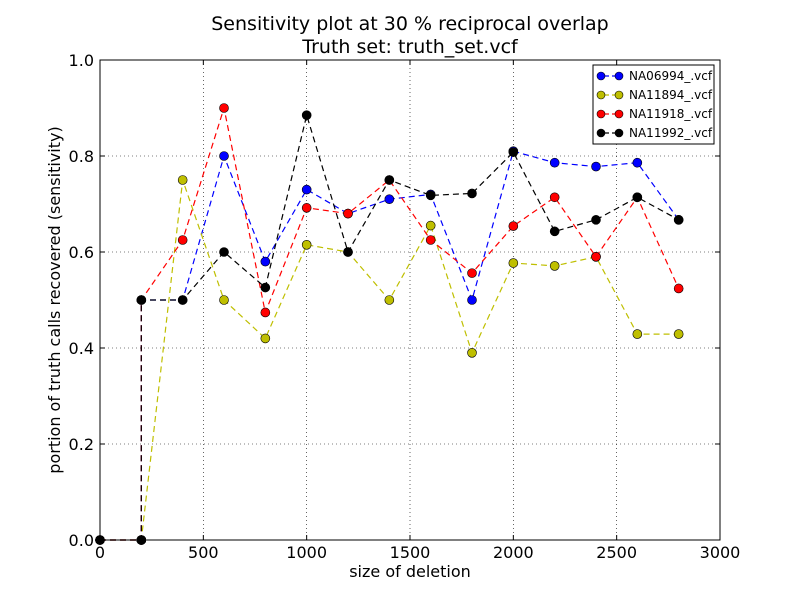  I want to click on y-tick-label: 0.2, so click(81, 444).